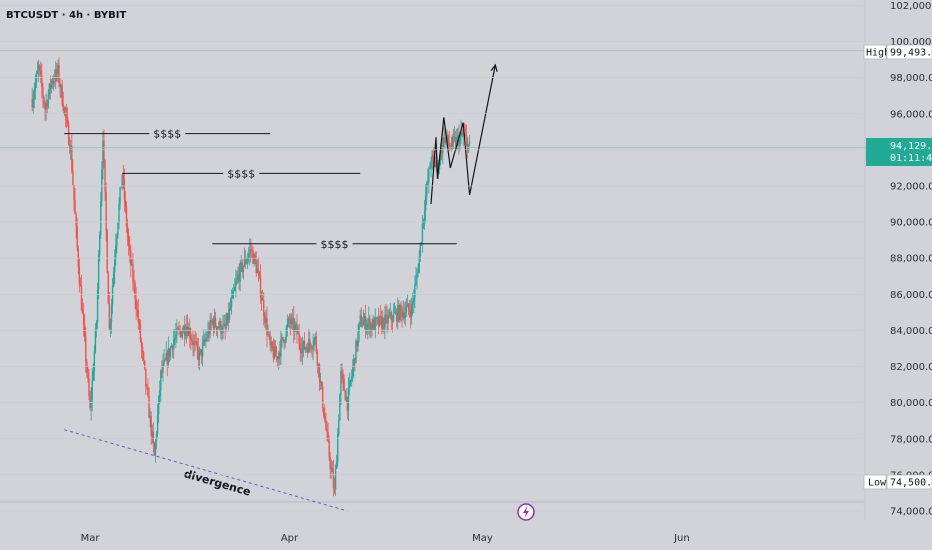 The image size is (932, 550). I want to click on high-value: 99,493.6, so click(911, 53).